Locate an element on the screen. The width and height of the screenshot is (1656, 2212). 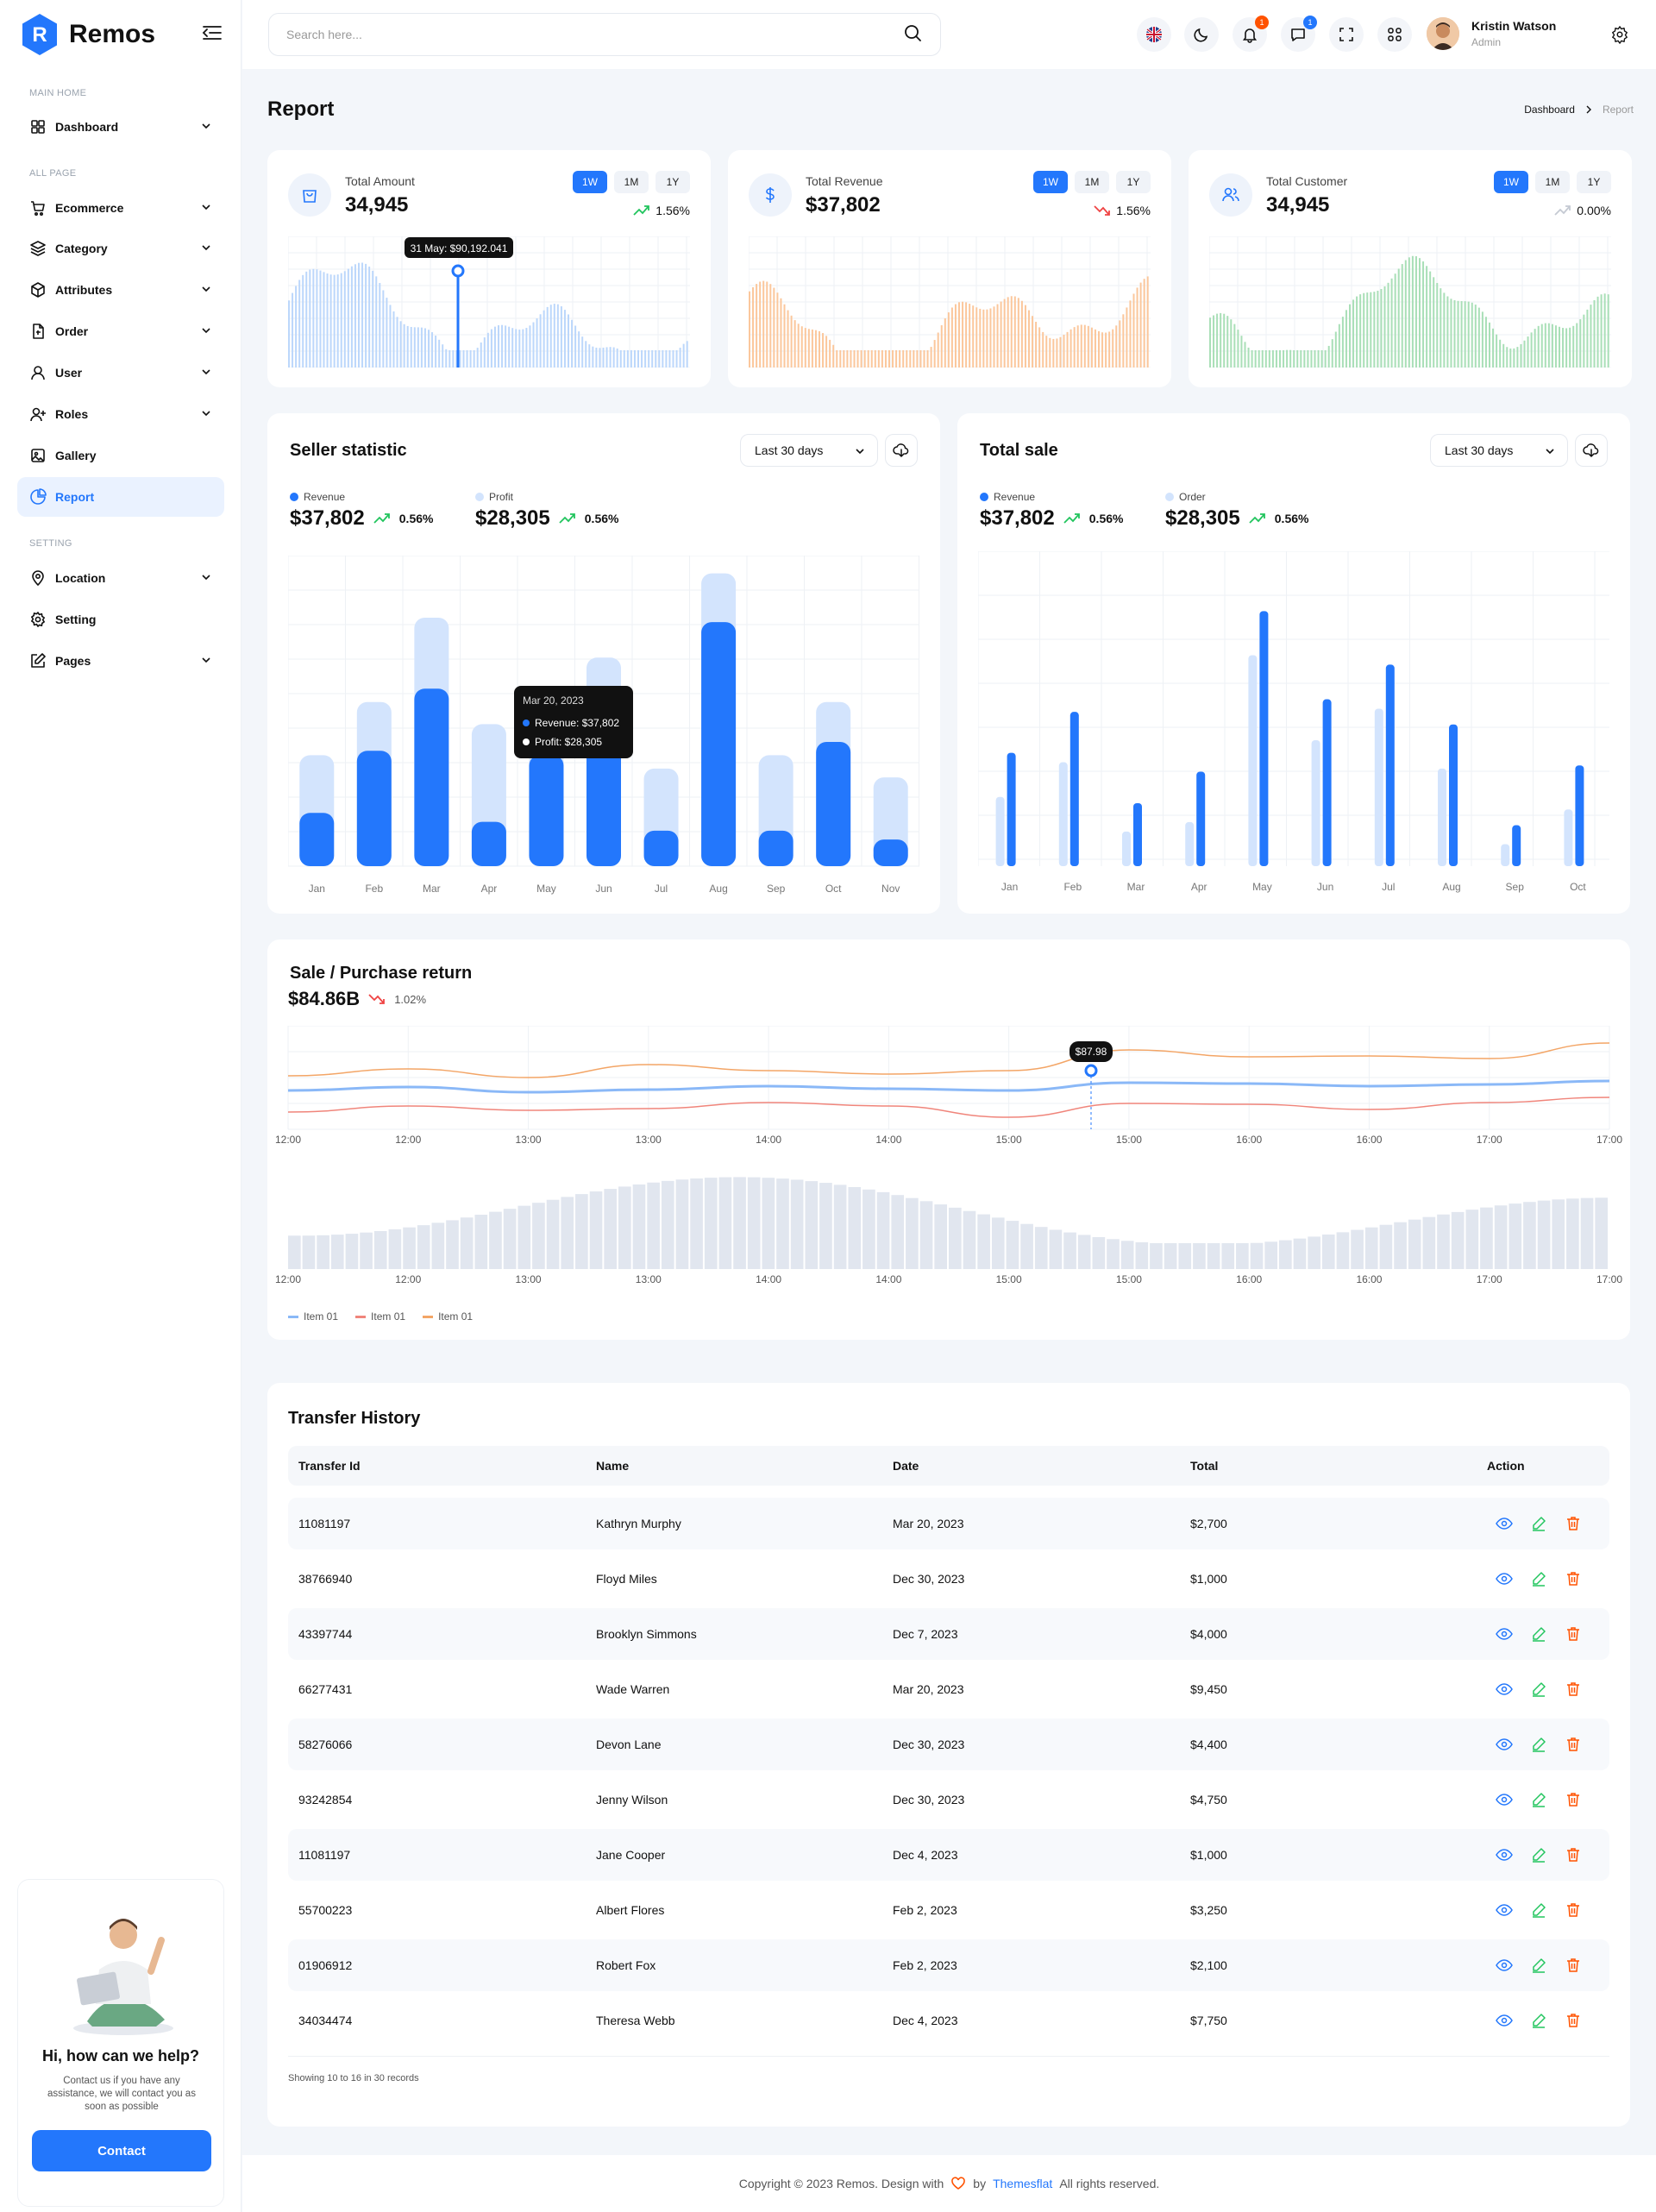
bar-order-jun is located at coordinates (1316, 803).